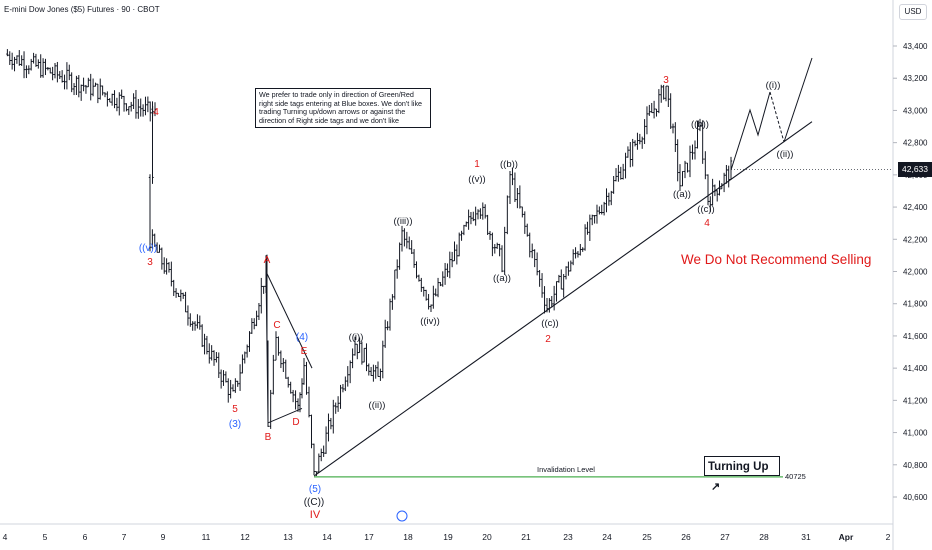 This screenshot has width=932, height=550. What do you see at coordinates (206, 537) in the screenshot?
I see `time-tick-label: 11` at bounding box center [206, 537].